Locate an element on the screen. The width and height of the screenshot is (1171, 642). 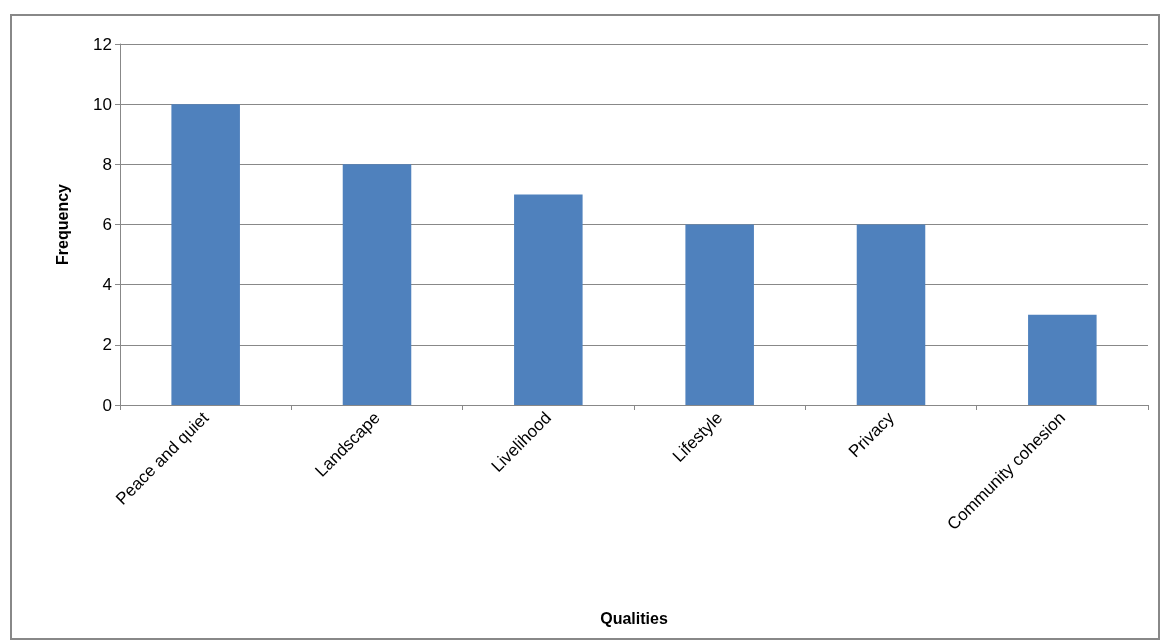
y-tick-label: 8 is located at coordinates (107, 164).